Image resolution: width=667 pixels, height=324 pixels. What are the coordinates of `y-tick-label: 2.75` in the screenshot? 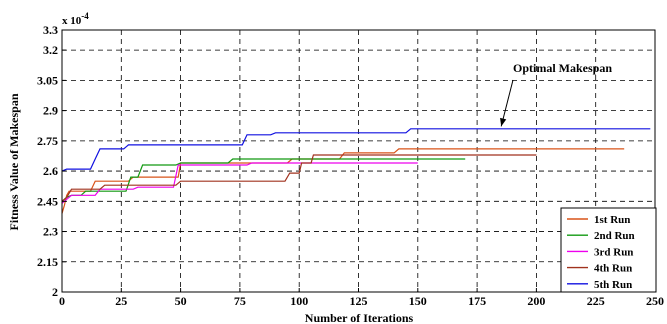 It's located at (47, 141).